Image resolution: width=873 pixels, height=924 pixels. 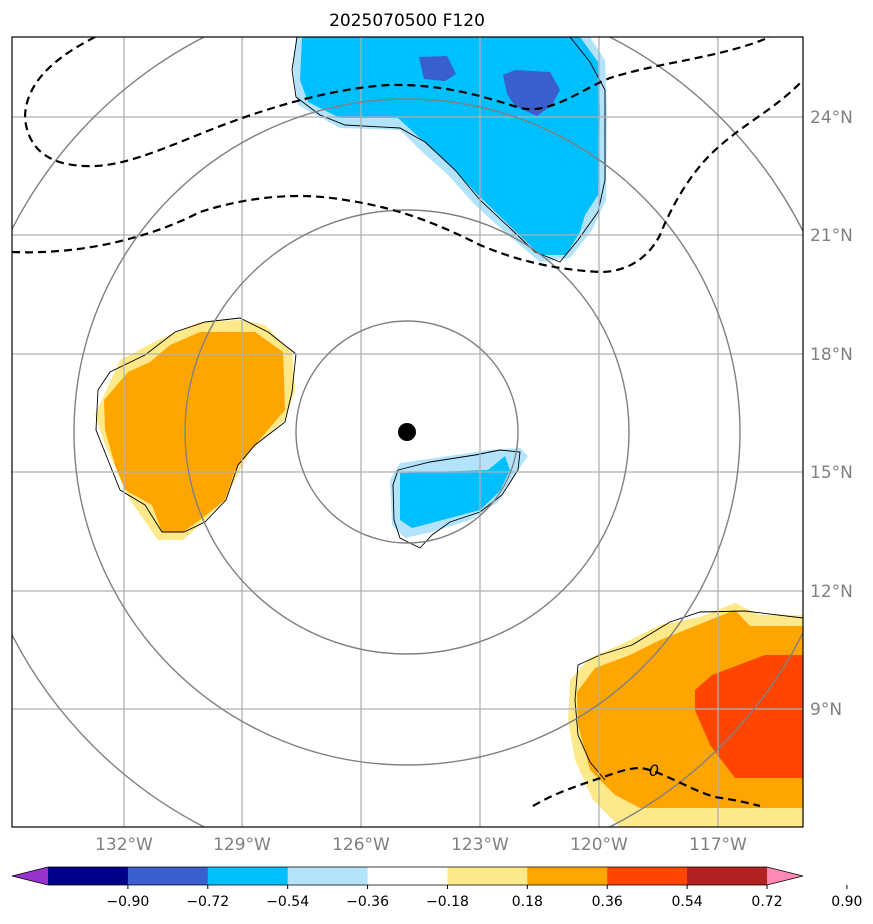 What do you see at coordinates (831, 118) in the screenshot?
I see `lat-label-24: 24°N` at bounding box center [831, 118].